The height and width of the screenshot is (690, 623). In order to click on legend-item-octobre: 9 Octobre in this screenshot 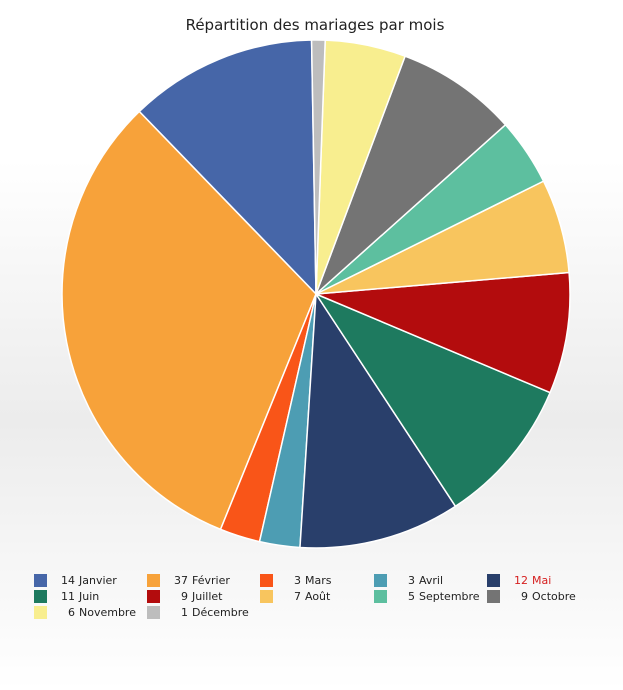, I will do `click(531, 596)`.